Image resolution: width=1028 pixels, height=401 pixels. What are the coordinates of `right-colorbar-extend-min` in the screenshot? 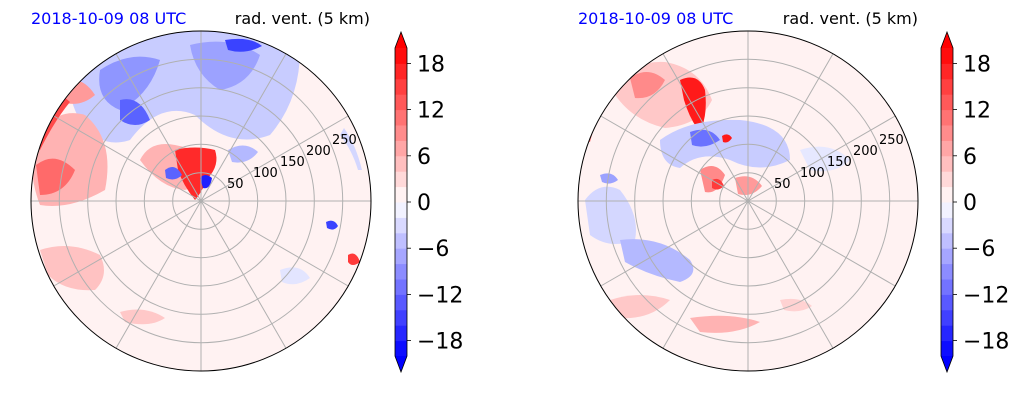 It's located at (947, 364).